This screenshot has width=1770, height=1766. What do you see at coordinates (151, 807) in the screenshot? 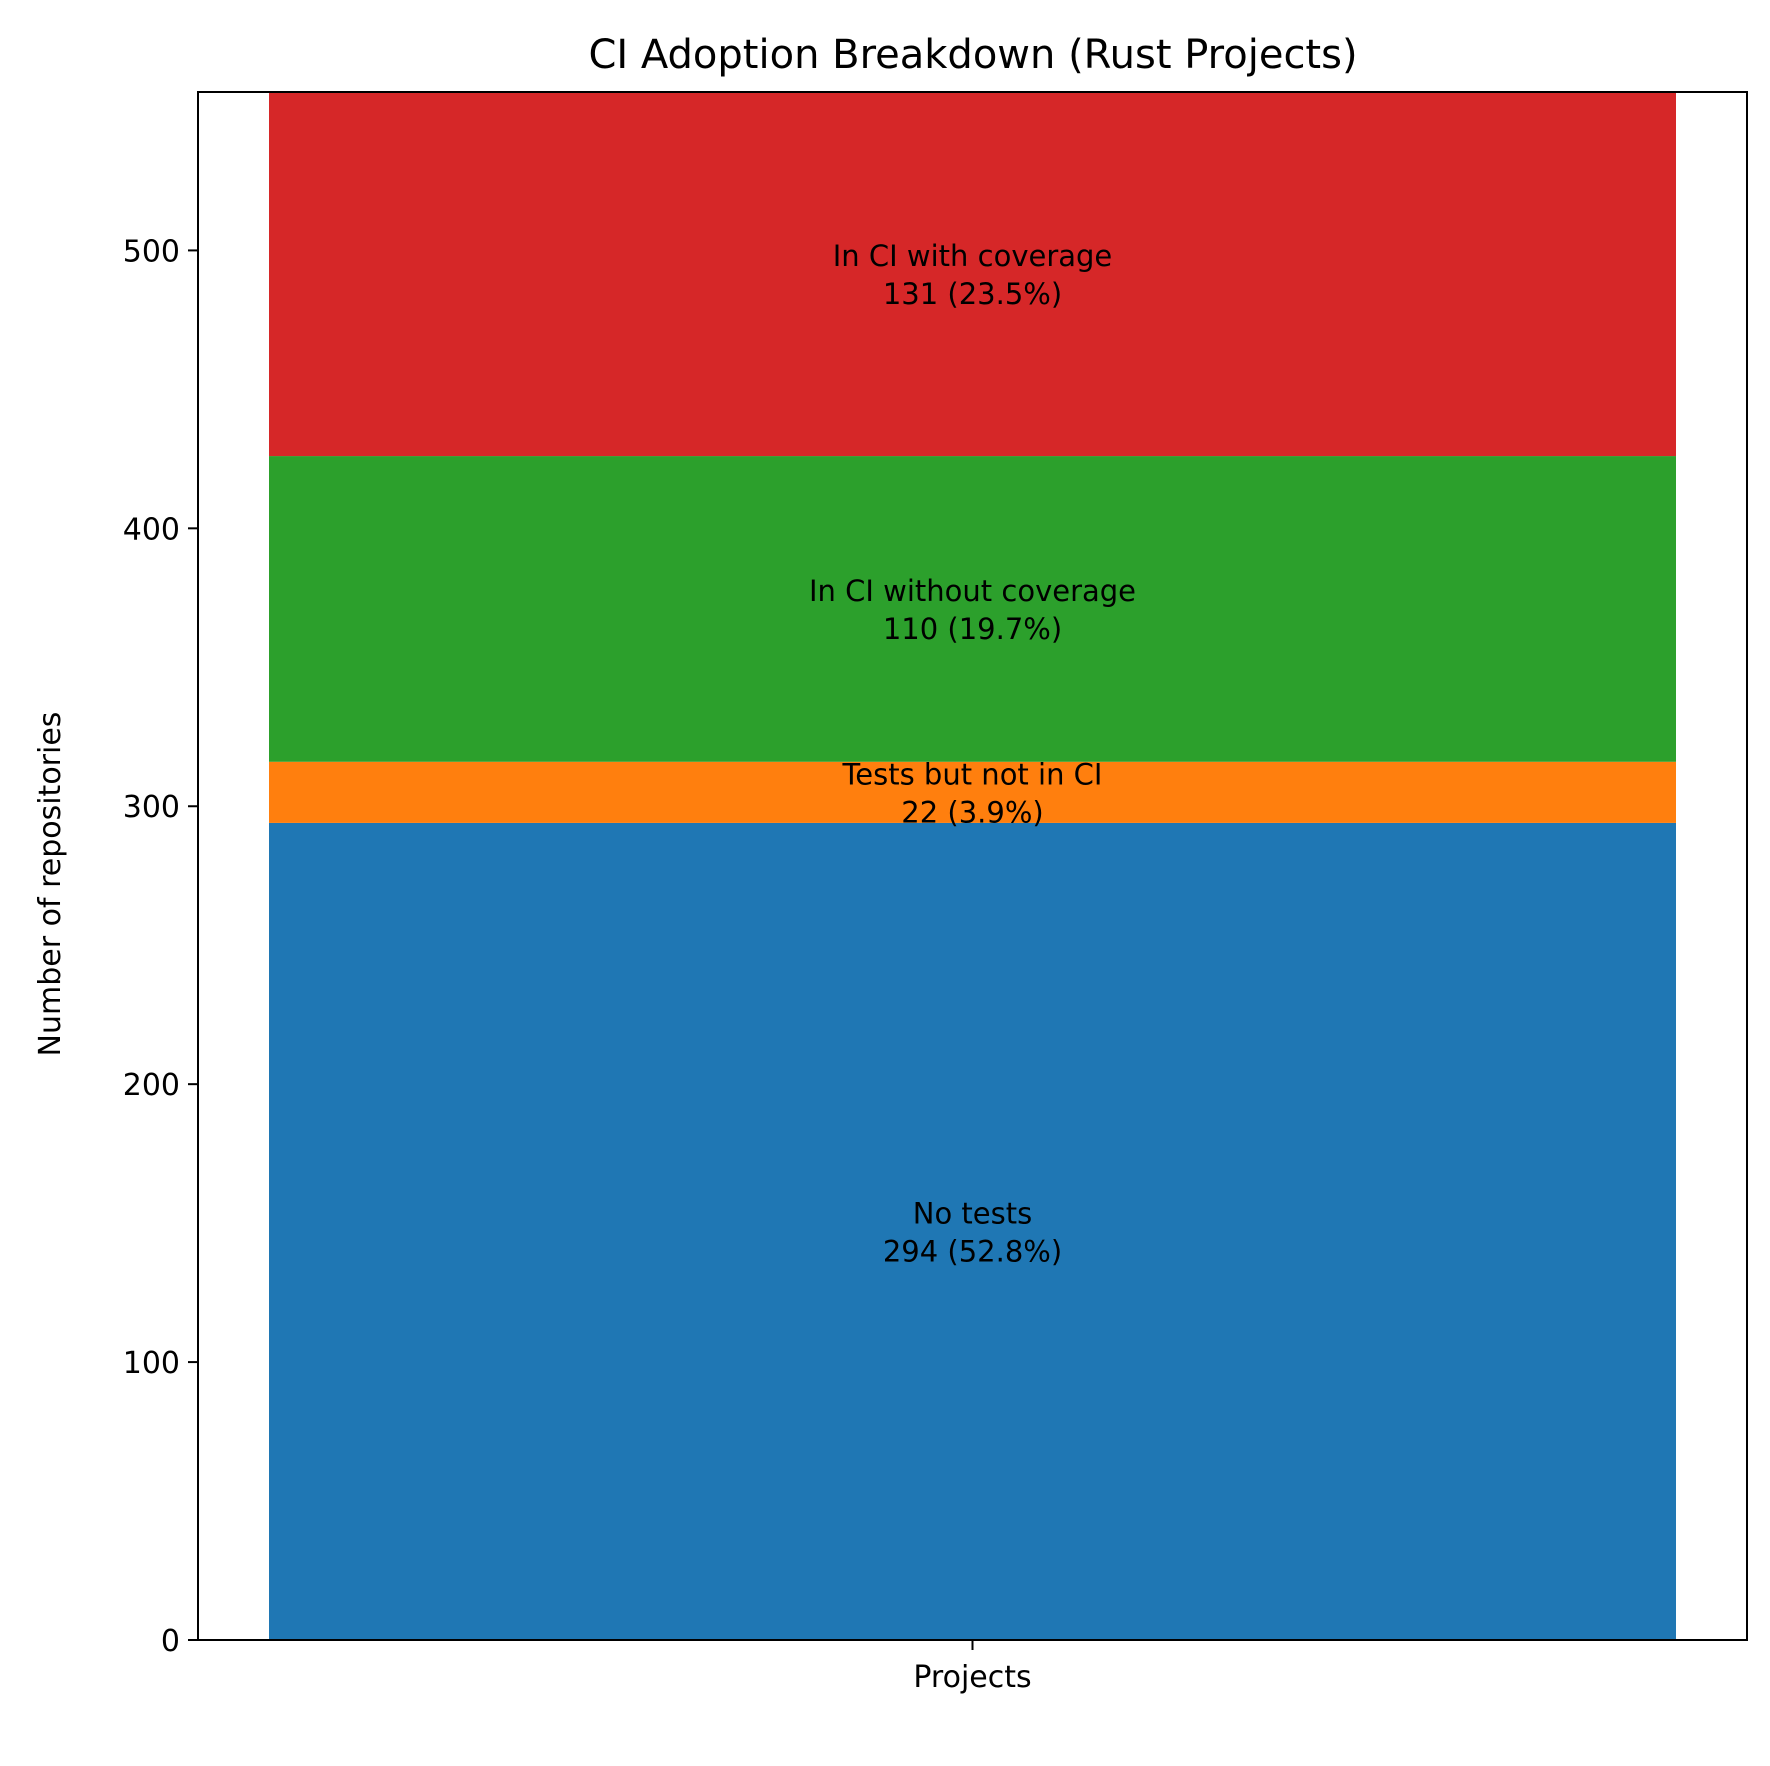
I see `y-tick-label: 300` at bounding box center [151, 807].